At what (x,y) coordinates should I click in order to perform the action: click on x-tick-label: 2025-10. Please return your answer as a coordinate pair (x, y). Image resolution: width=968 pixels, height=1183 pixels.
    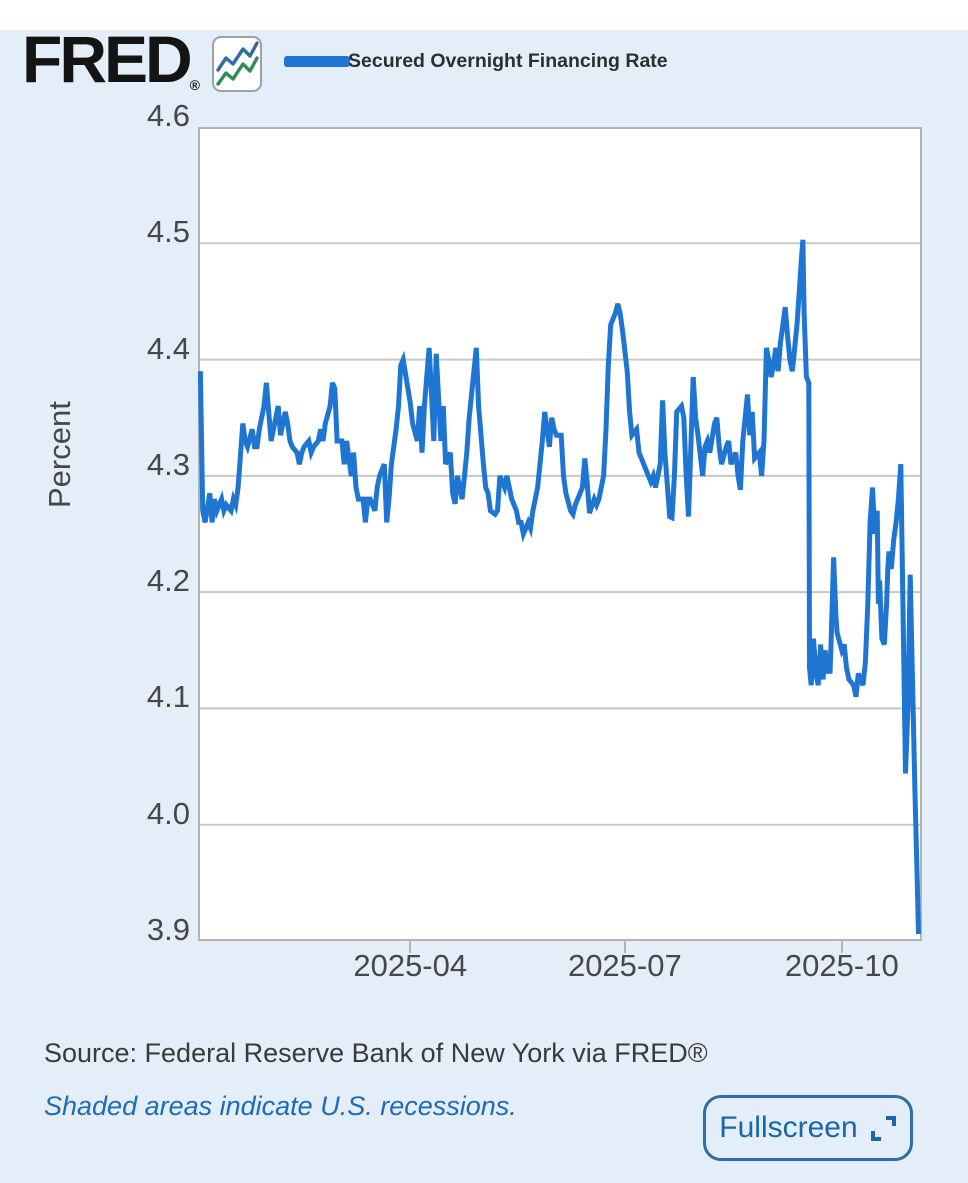
    Looking at the image, I should click on (841, 965).